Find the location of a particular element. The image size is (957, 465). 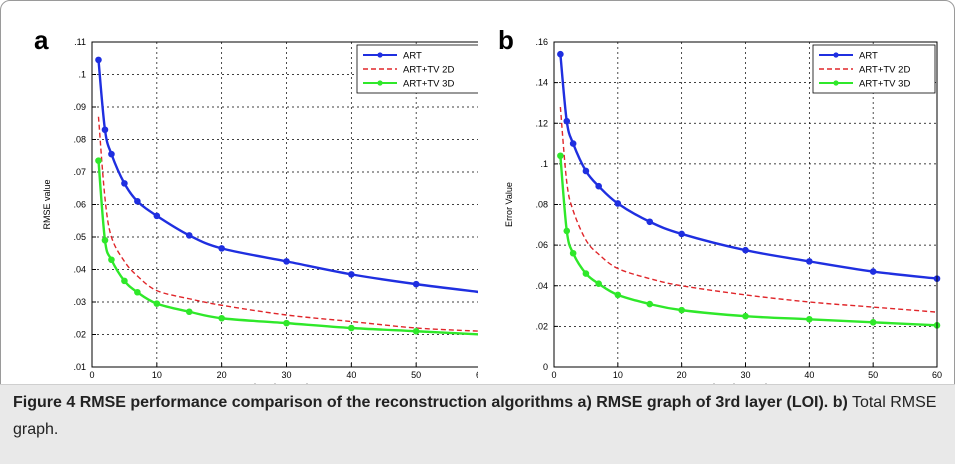

y-axis-label: Error Value is located at coordinates (509, 204).